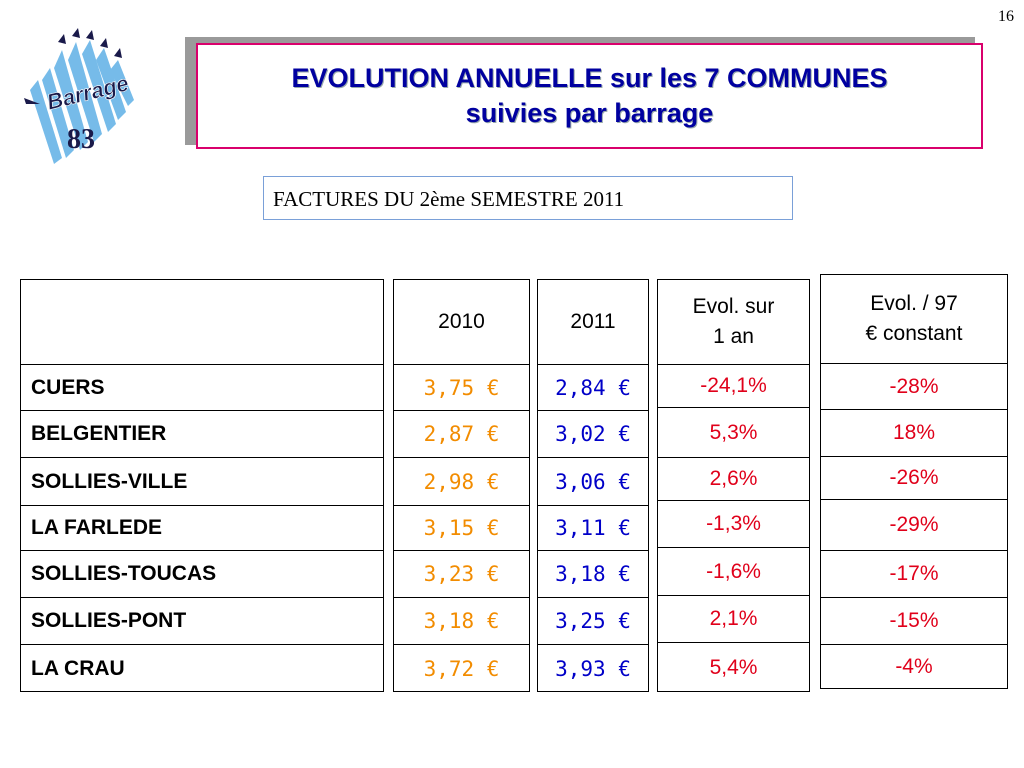 This screenshot has height=768, width=1024. I want to click on table-row: SOLLIES-VILLE, so click(202, 481).